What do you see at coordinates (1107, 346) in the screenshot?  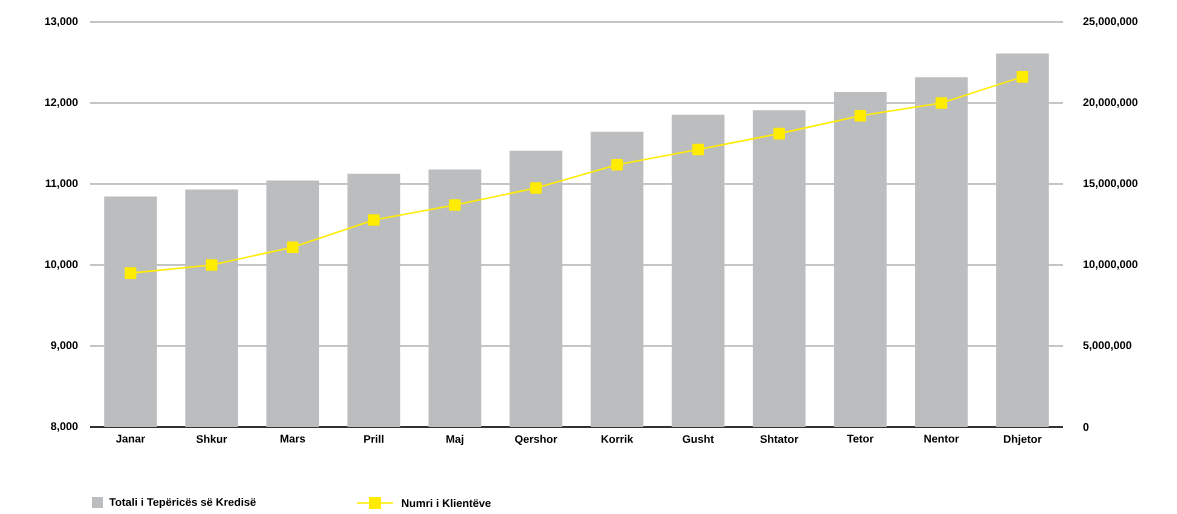 I see `y2-tick-label: 5,000,000` at bounding box center [1107, 346].